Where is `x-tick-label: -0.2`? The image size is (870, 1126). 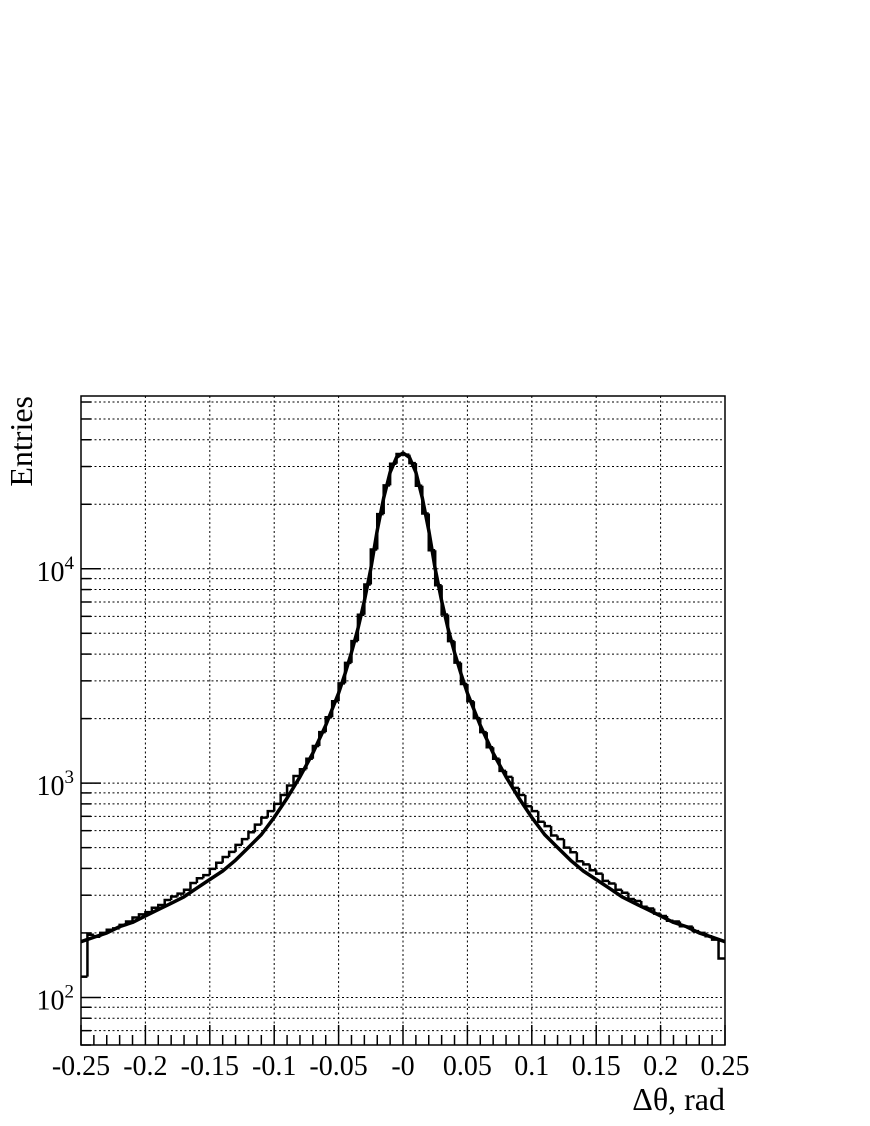
x-tick-label: -0.2 is located at coordinates (145, 1066).